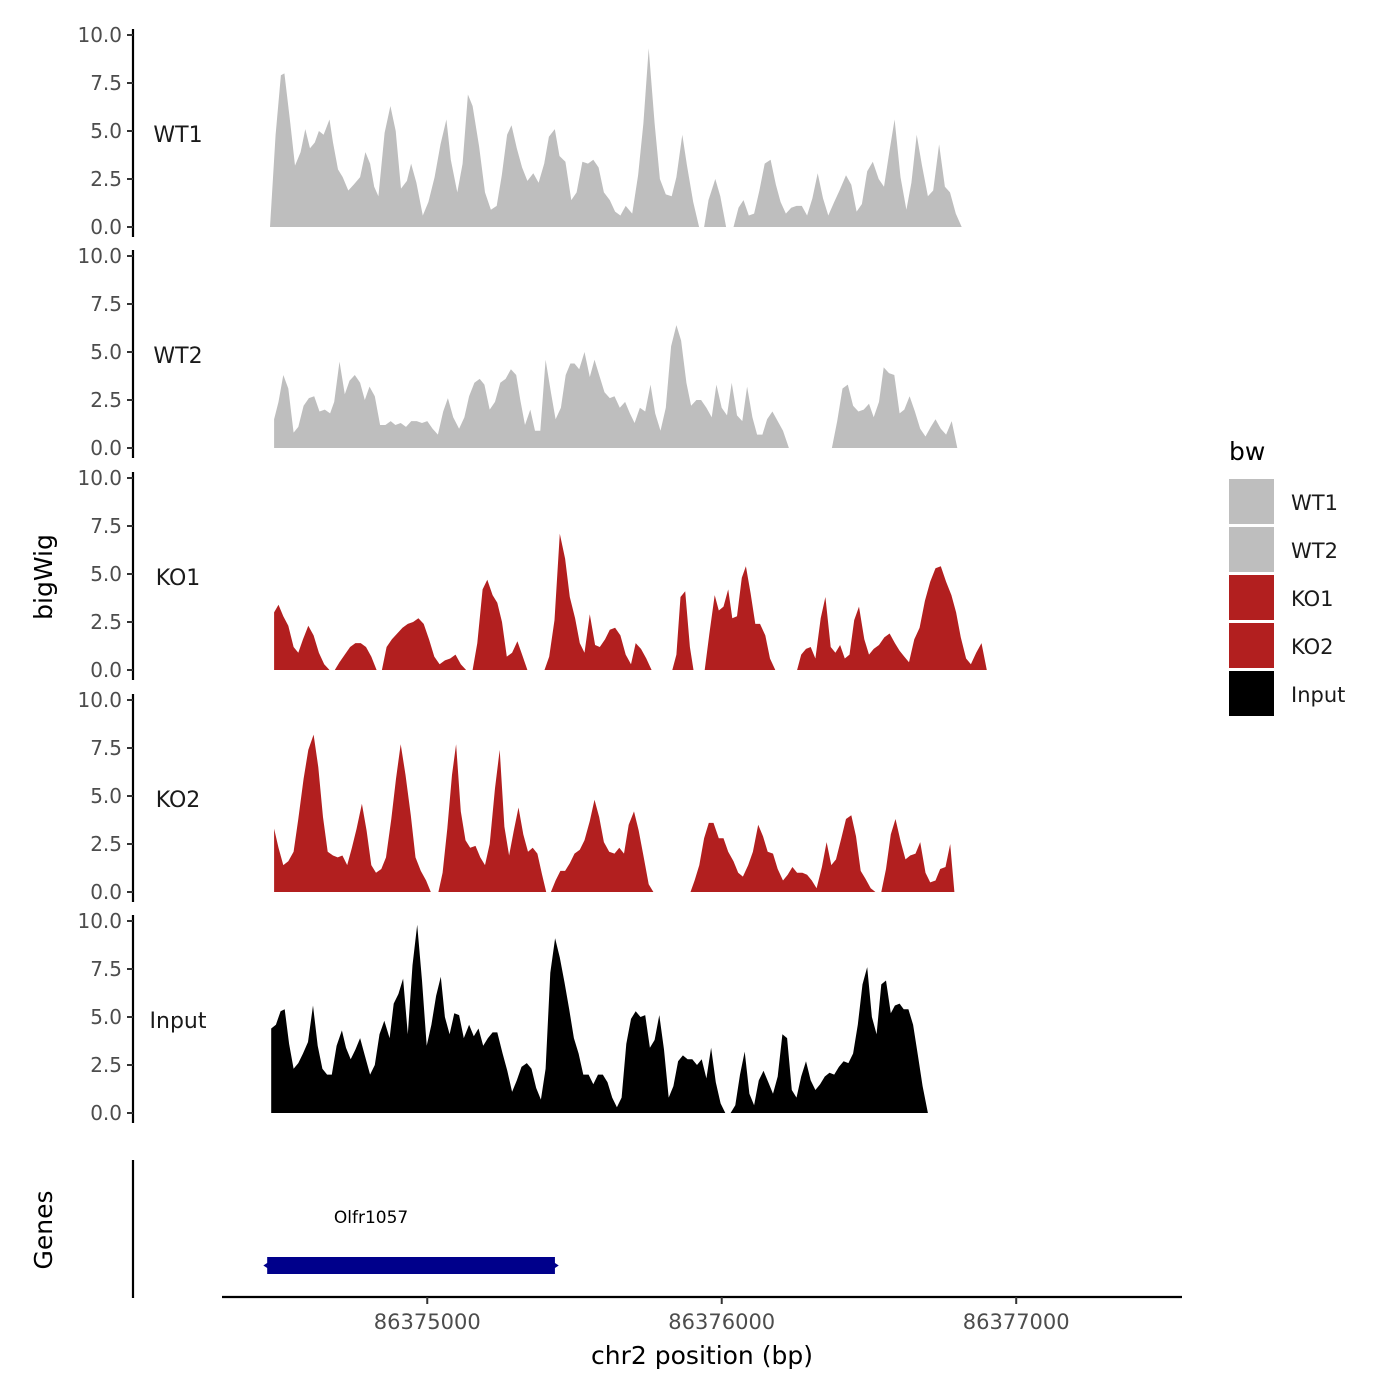 This screenshot has width=1400, height=1400. I want to click on legend-key-wt1, so click(1251, 501).